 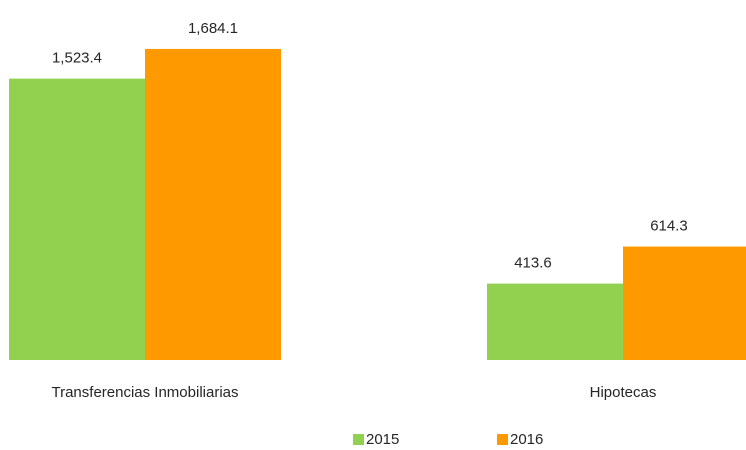 What do you see at coordinates (533, 263) in the screenshot?
I see `data-label: 413.6` at bounding box center [533, 263].